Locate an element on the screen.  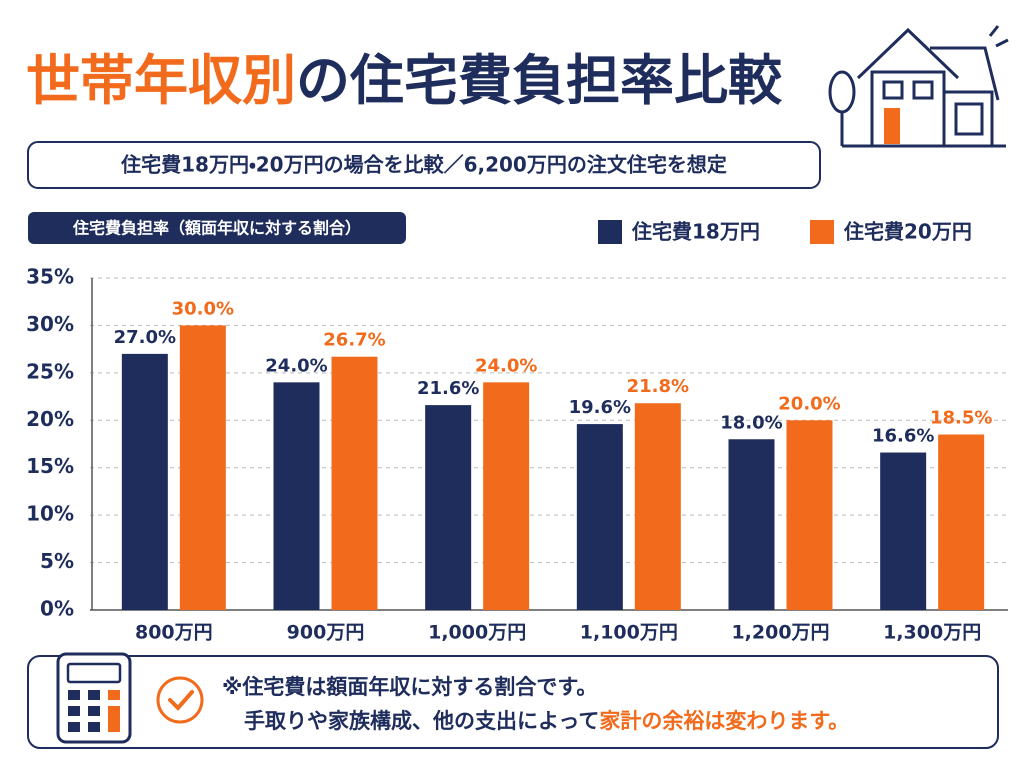
chart-title: 世帯年収別の住宅費負担率比較 is located at coordinates (404, 80).